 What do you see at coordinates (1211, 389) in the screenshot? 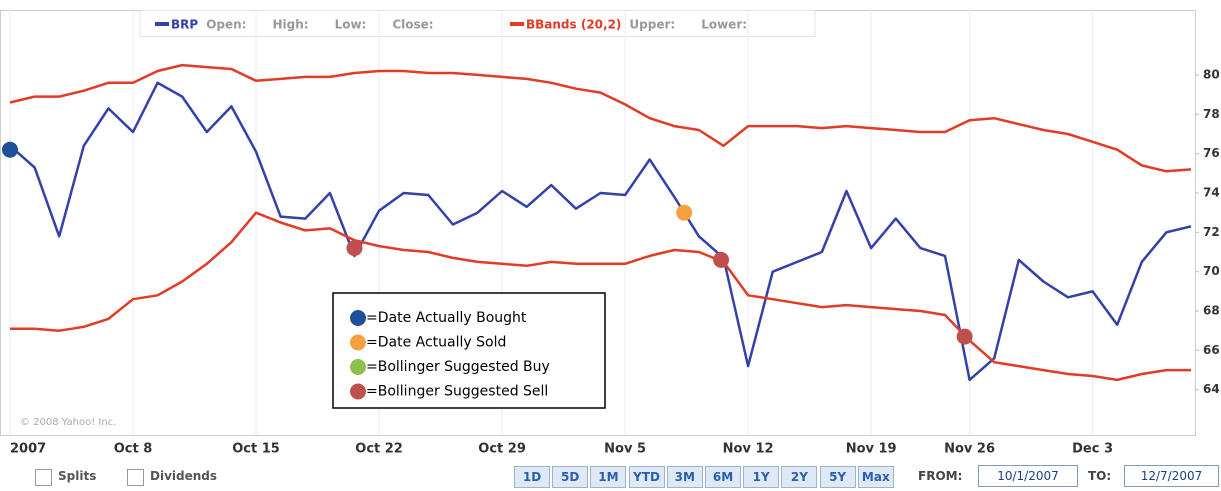
I see `y-tick-label: 64` at bounding box center [1211, 389].